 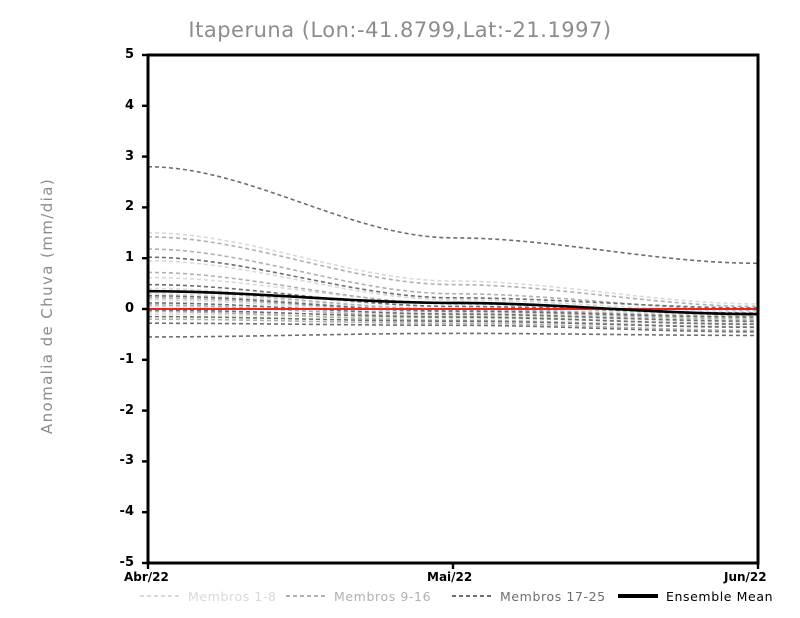 I want to click on y-tick-label: 5, so click(x=129, y=54).